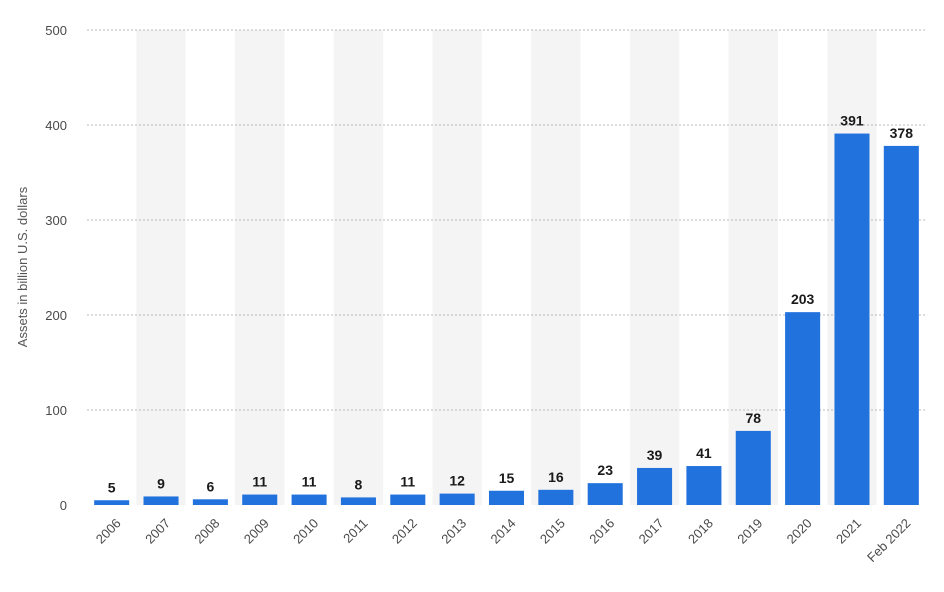  What do you see at coordinates (457, 481) in the screenshot?
I see `data-label: 12` at bounding box center [457, 481].